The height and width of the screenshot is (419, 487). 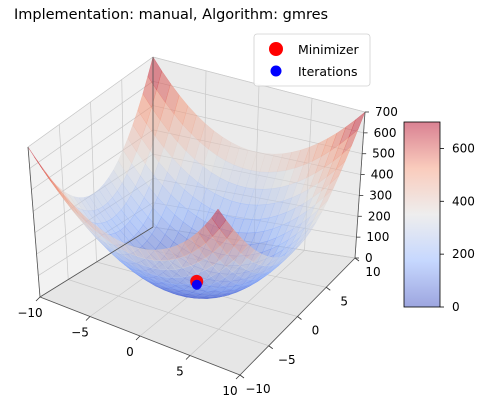 I want to click on colorbar-tick-label: 600, so click(x=463, y=148).